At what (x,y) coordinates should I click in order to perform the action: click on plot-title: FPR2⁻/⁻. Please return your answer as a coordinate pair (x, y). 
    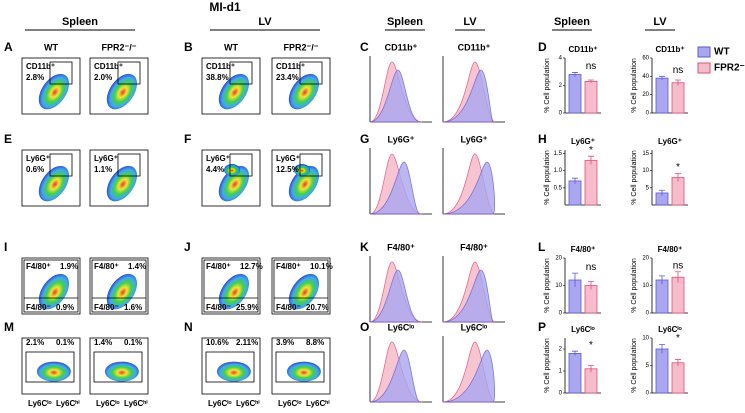
    Looking at the image, I should click on (300, 47).